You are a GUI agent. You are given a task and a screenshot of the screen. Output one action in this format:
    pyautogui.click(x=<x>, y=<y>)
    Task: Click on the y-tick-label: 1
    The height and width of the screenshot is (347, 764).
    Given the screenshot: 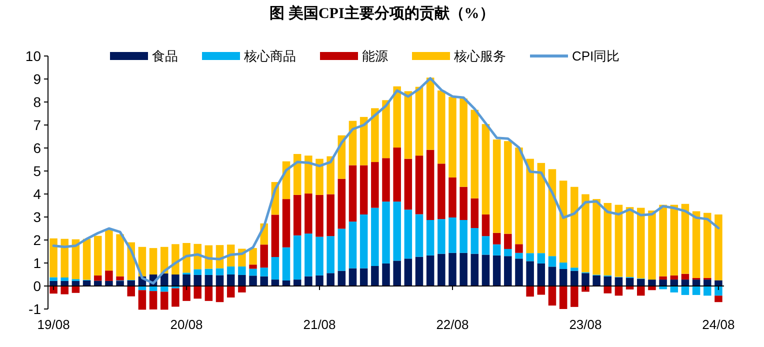 What is the action you would take?
    pyautogui.click(x=37, y=263)
    